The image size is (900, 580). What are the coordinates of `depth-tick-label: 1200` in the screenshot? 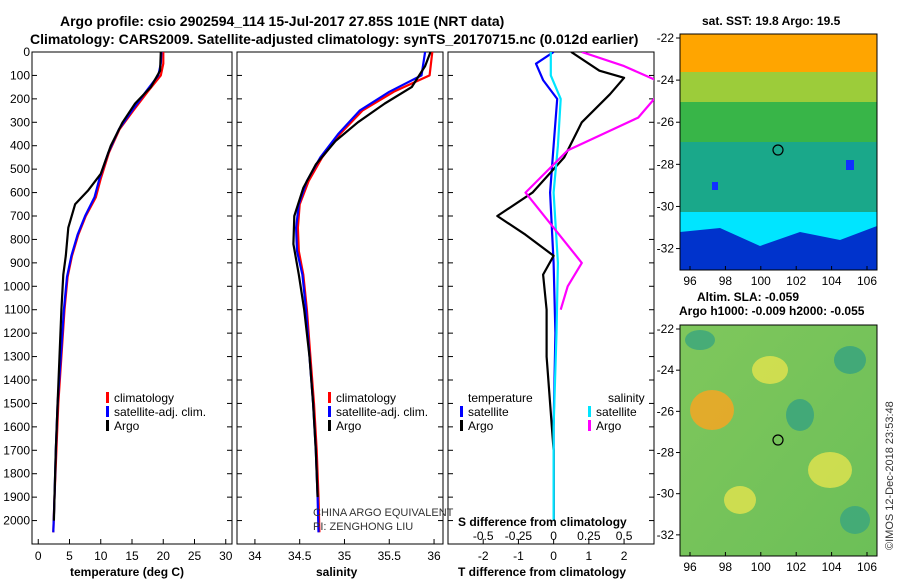 It's located at (16, 333).